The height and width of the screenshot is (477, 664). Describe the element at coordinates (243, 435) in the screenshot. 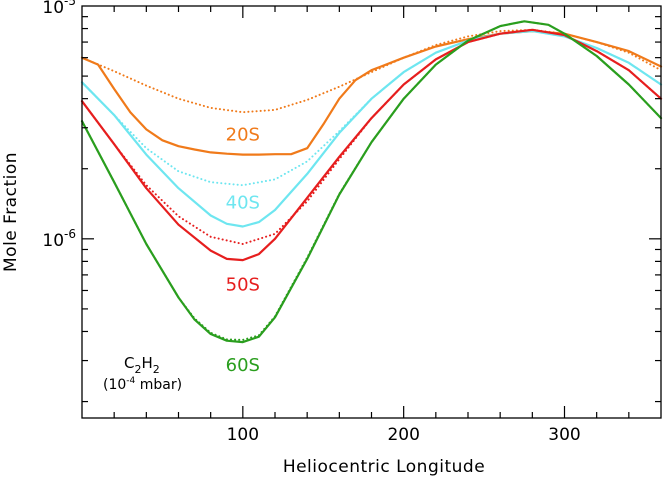

I see `x-tick-label-100: 100` at that location.